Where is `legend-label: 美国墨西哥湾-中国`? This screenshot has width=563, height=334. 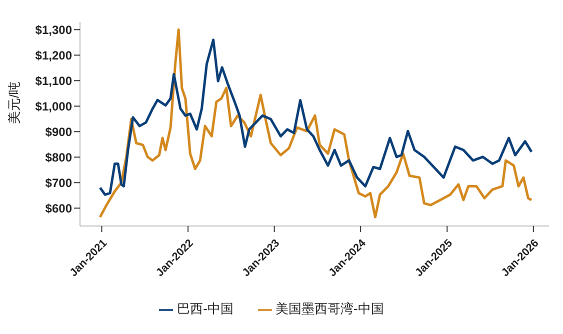 legend-label: 美国墨西哥湾-中国 is located at coordinates (330, 308).